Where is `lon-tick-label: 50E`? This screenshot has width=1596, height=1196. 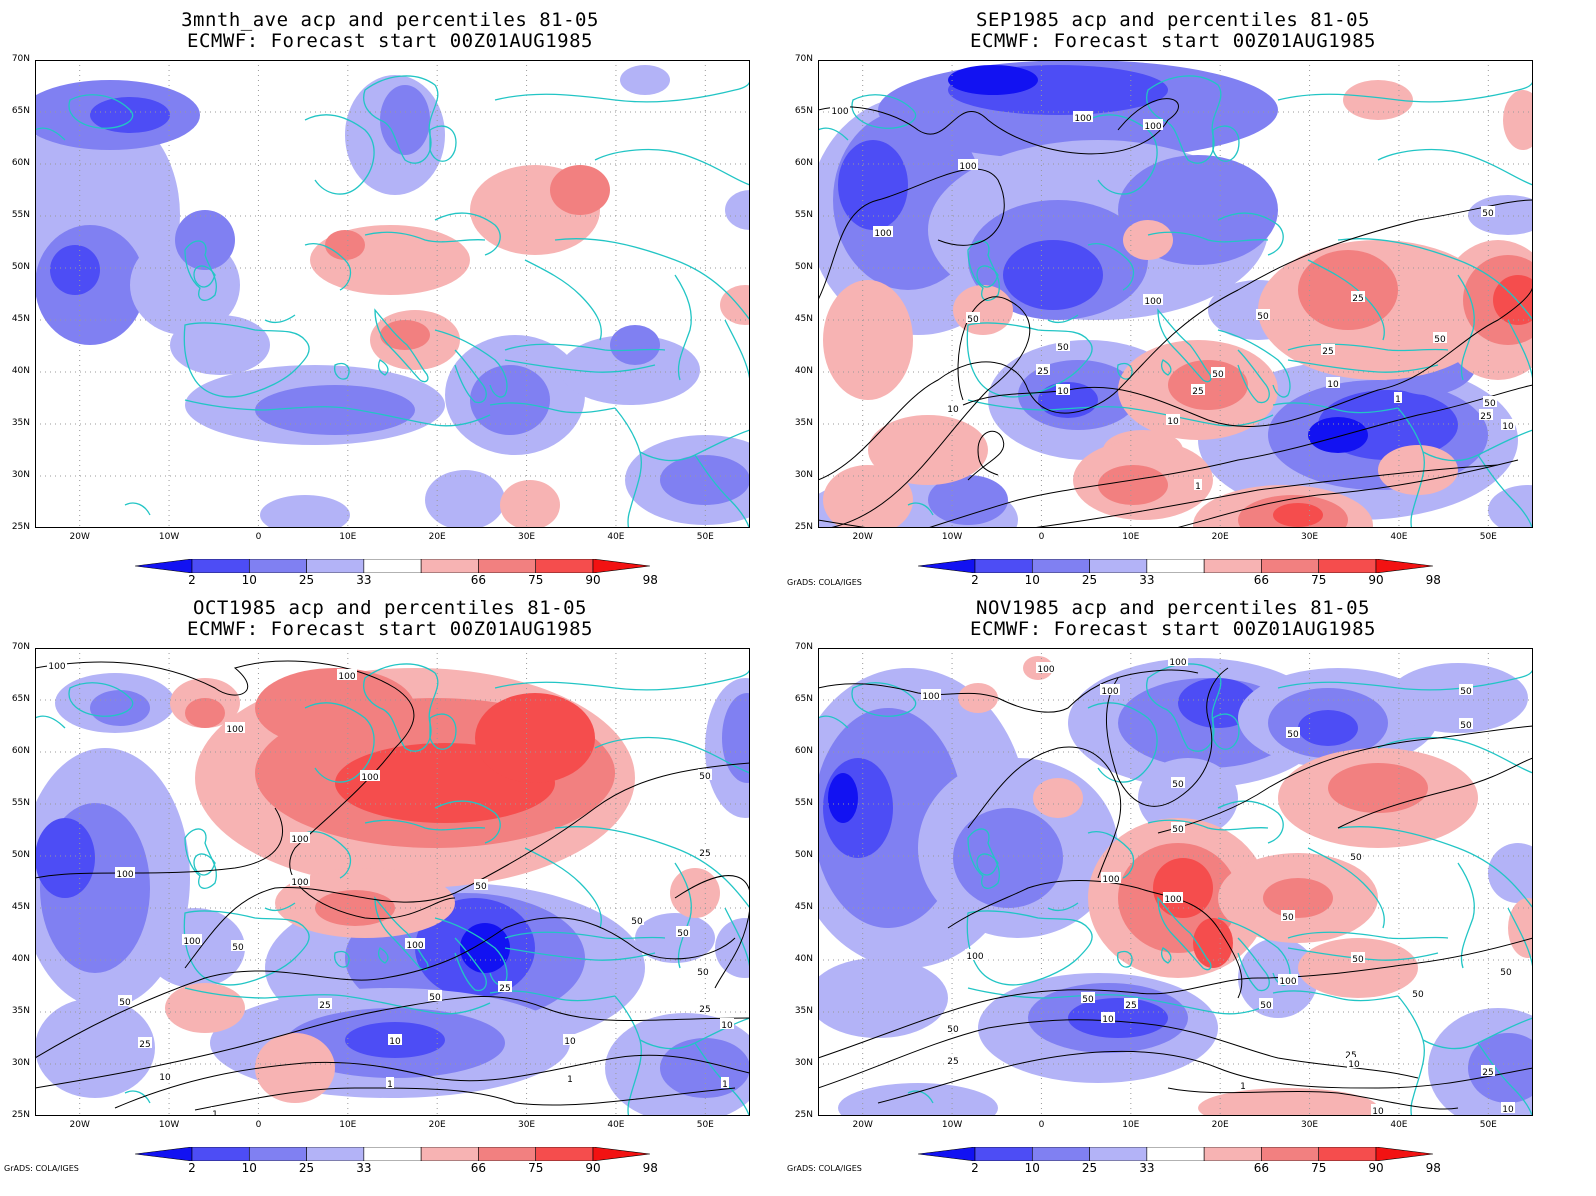 lon-tick-label: 50E is located at coordinates (1488, 1125).